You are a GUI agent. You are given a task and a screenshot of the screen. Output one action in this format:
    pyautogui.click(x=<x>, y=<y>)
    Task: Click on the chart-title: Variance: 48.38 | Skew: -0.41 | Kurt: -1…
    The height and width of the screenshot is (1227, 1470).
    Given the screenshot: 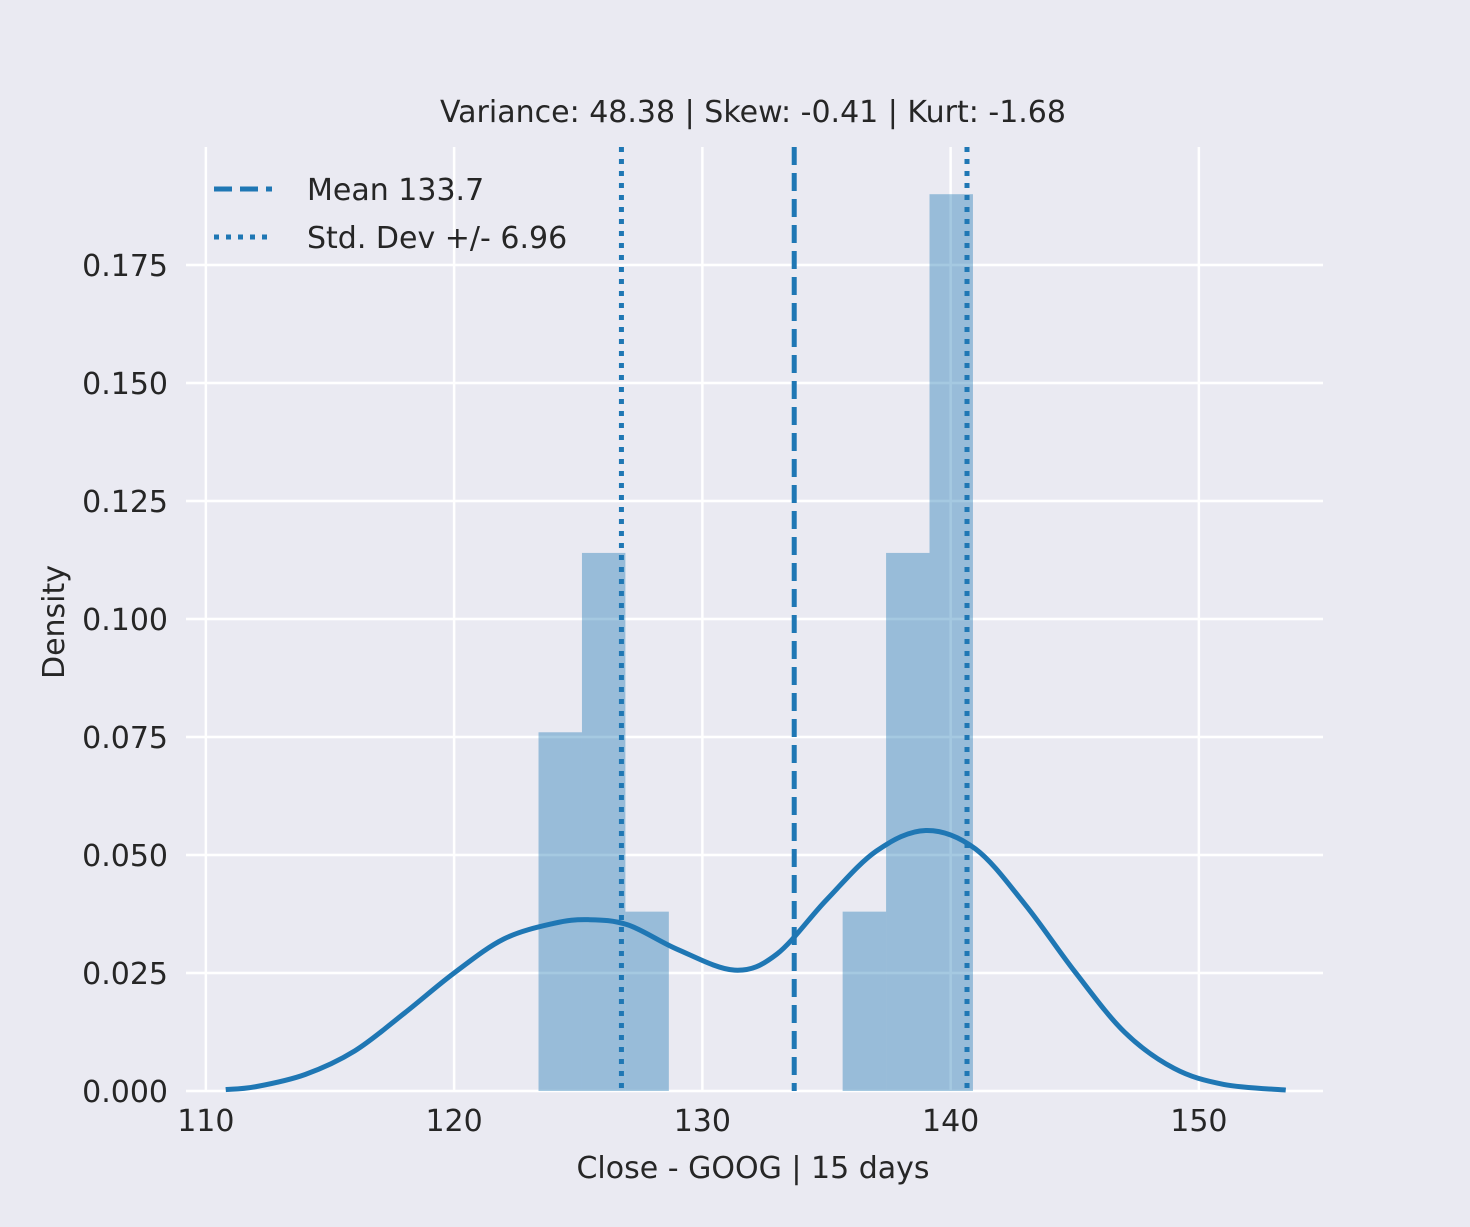 What is the action you would take?
    pyautogui.click(x=753, y=112)
    